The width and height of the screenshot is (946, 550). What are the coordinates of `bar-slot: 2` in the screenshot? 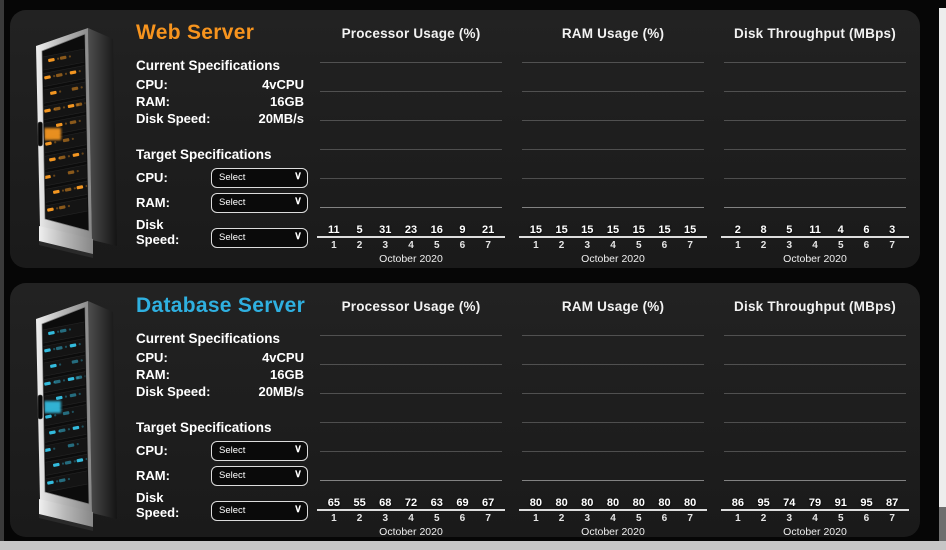 It's located at (738, 230).